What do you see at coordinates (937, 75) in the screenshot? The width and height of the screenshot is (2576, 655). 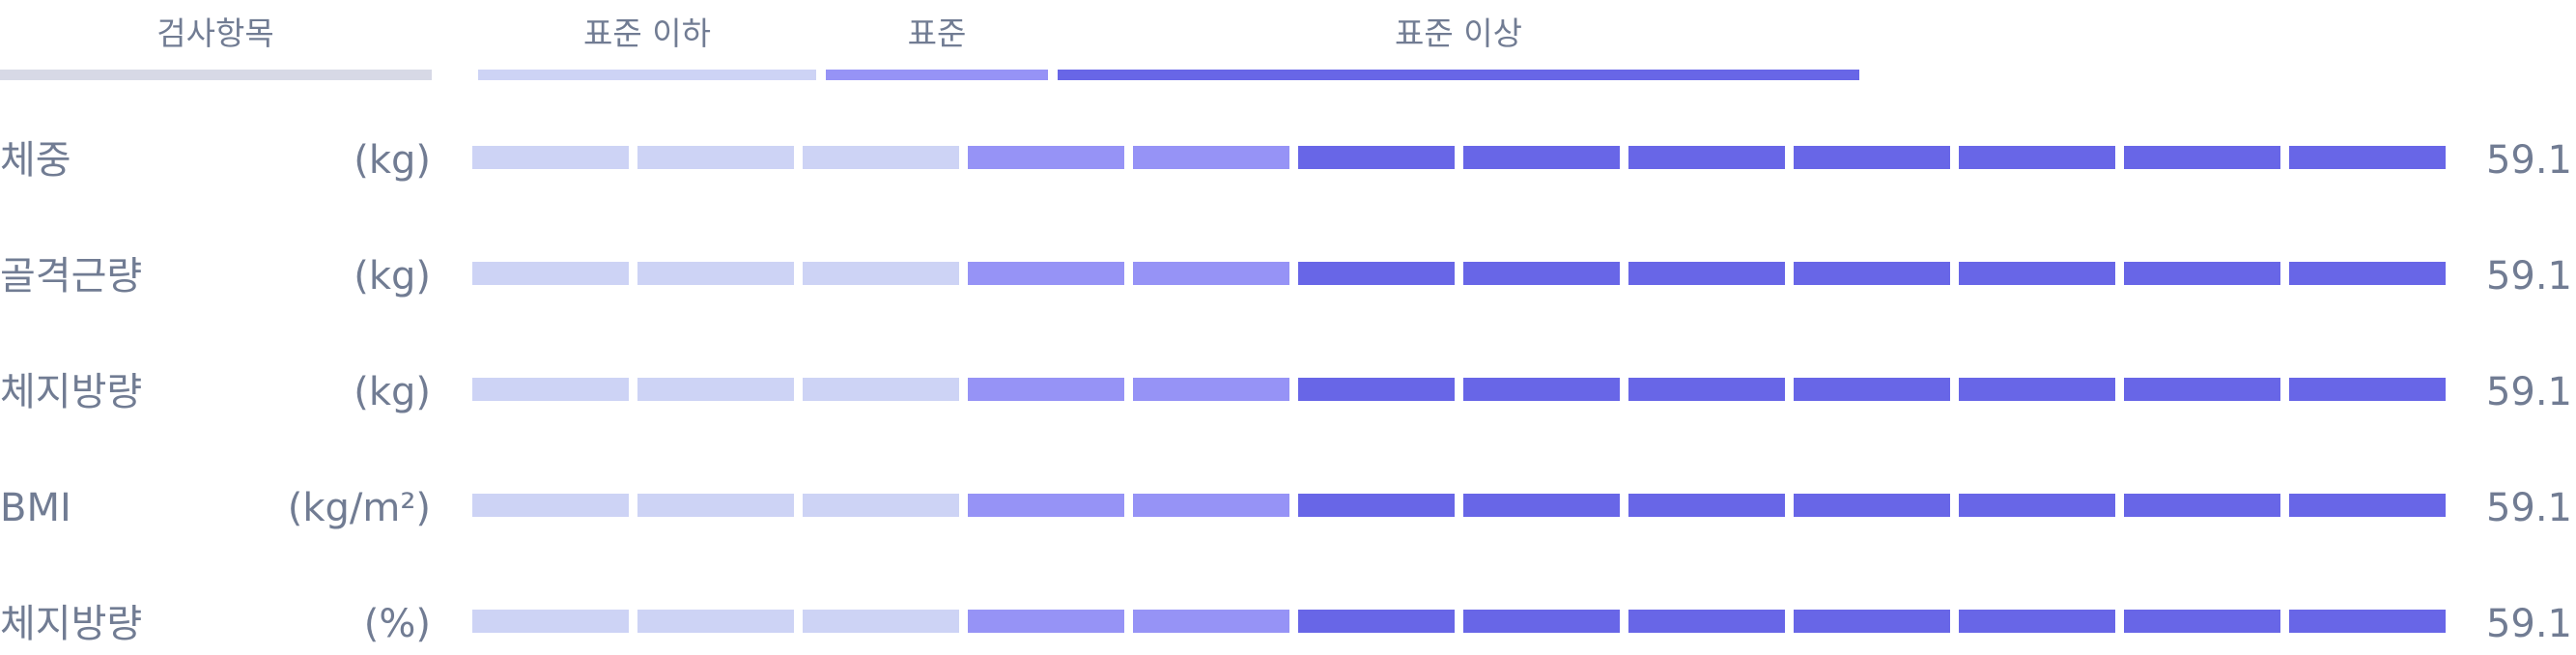 I see `legend-standard-line` at bounding box center [937, 75].